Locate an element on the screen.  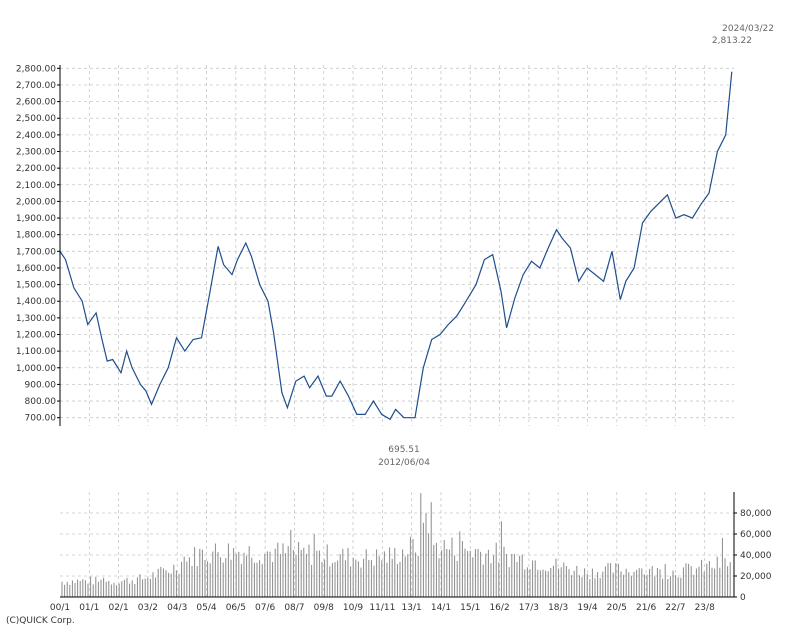
price-y-tick-label: 2,600.00 is located at coordinates (36, 103).